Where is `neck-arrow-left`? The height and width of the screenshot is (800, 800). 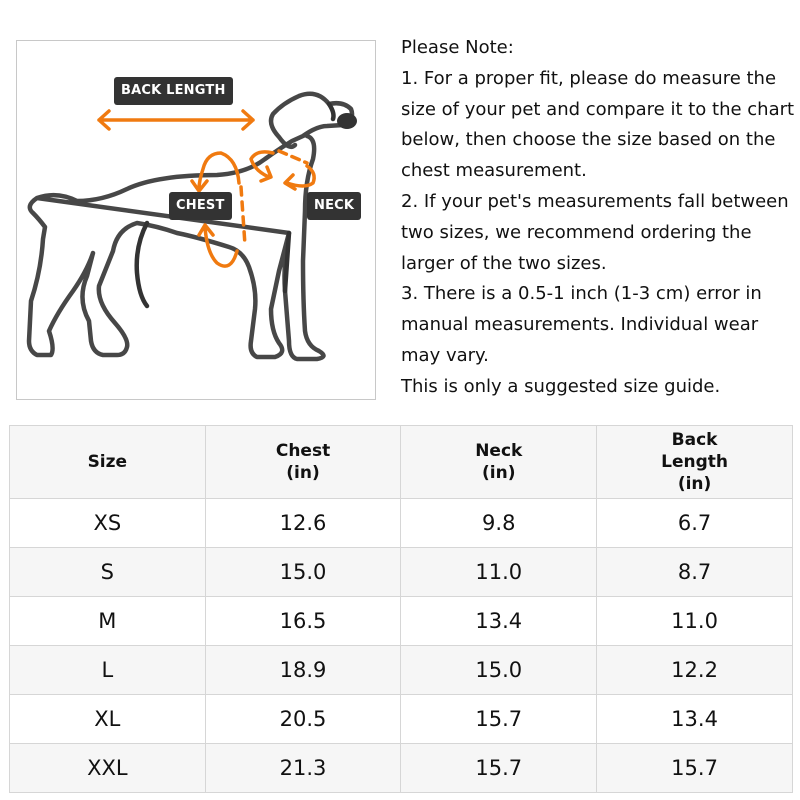
neck-arrow-left is located at coordinates (262, 166).